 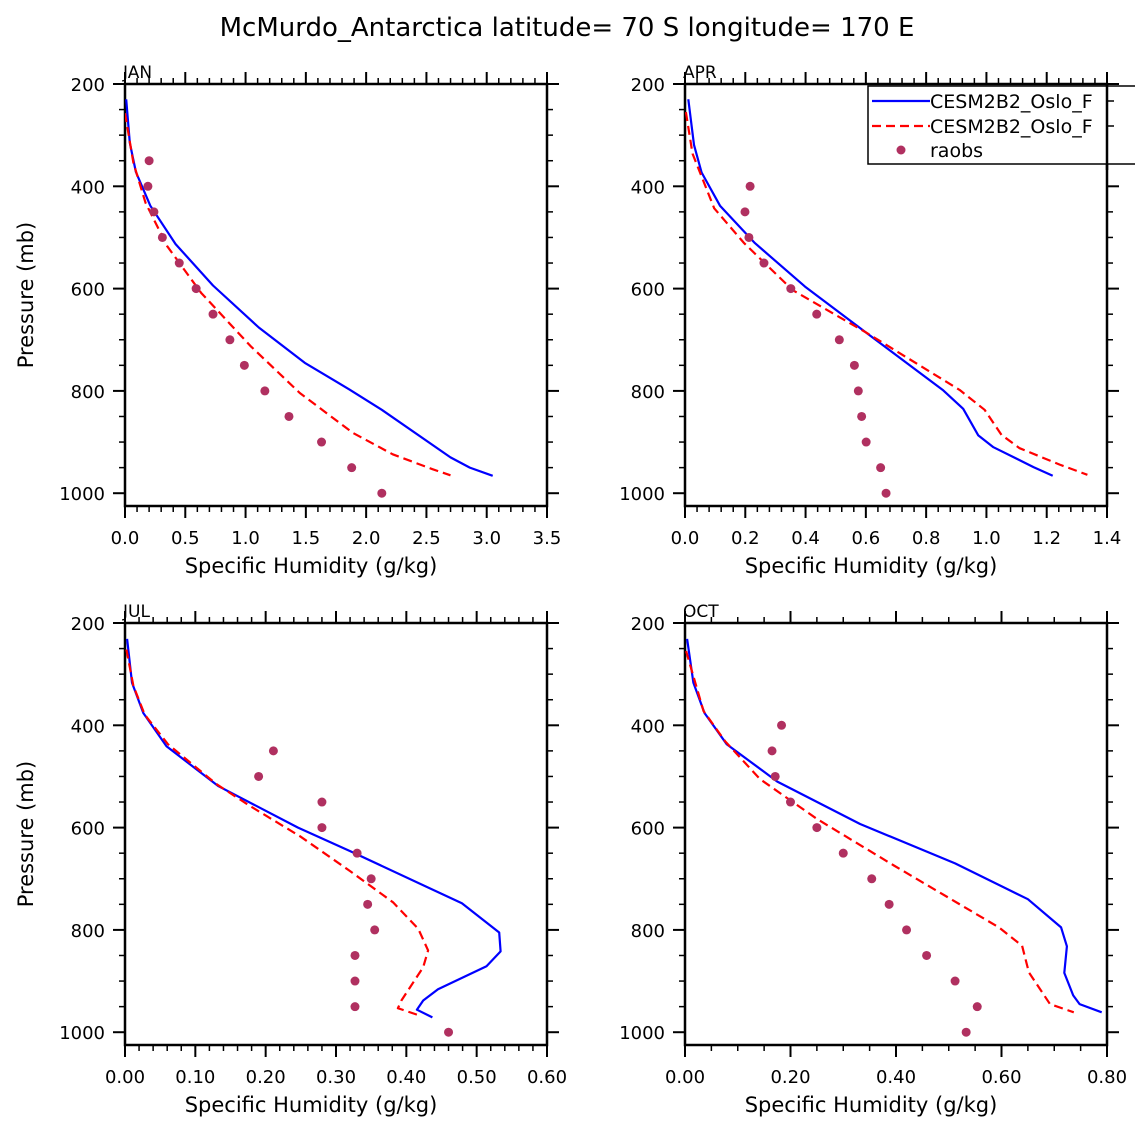 I want to click on x-tick-label: 1.2, so click(x=1046, y=538).